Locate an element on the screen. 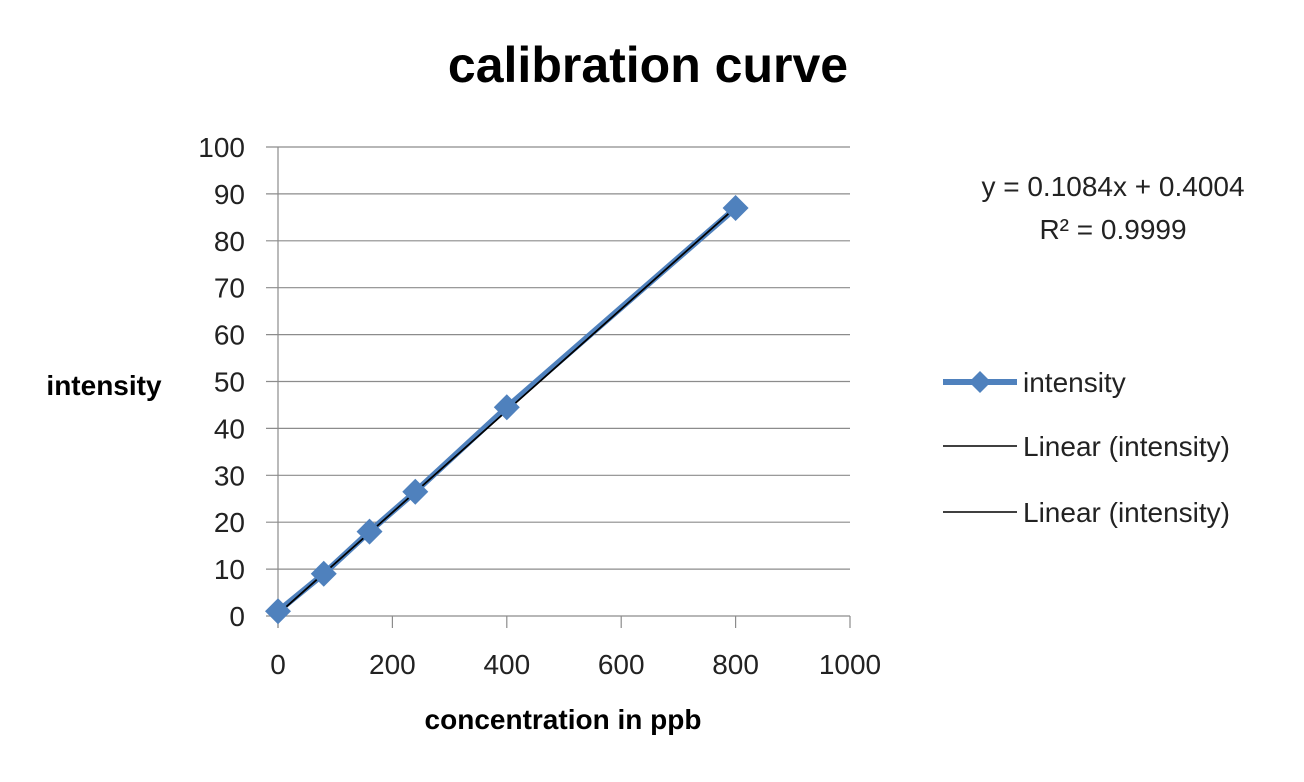 This screenshot has width=1304, height=782. legend-label-linear-1: Linear (intensity) is located at coordinates (1126, 446).